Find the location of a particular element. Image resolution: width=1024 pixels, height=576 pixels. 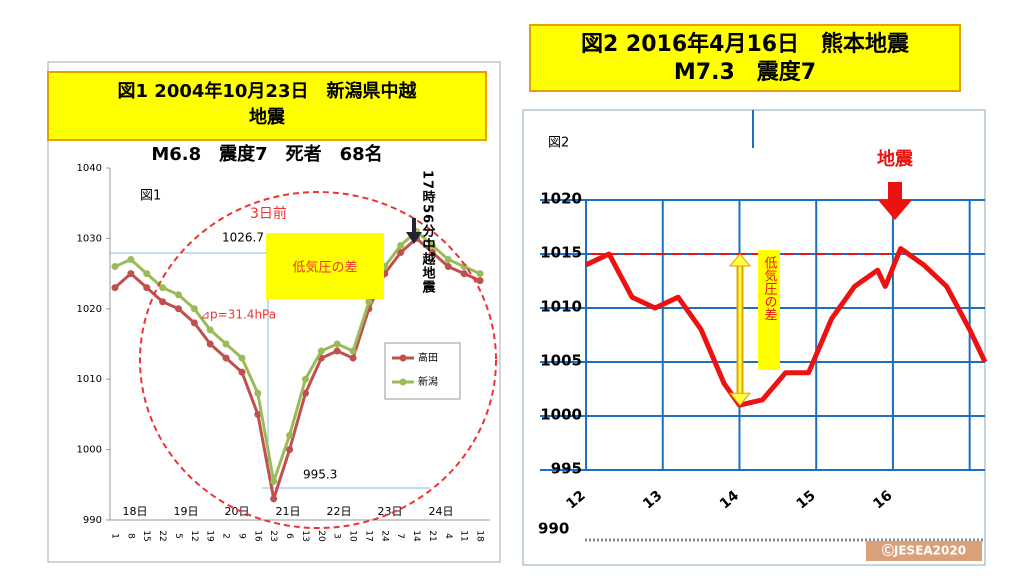

x-tick-label: 5 is located at coordinates (178, 536).